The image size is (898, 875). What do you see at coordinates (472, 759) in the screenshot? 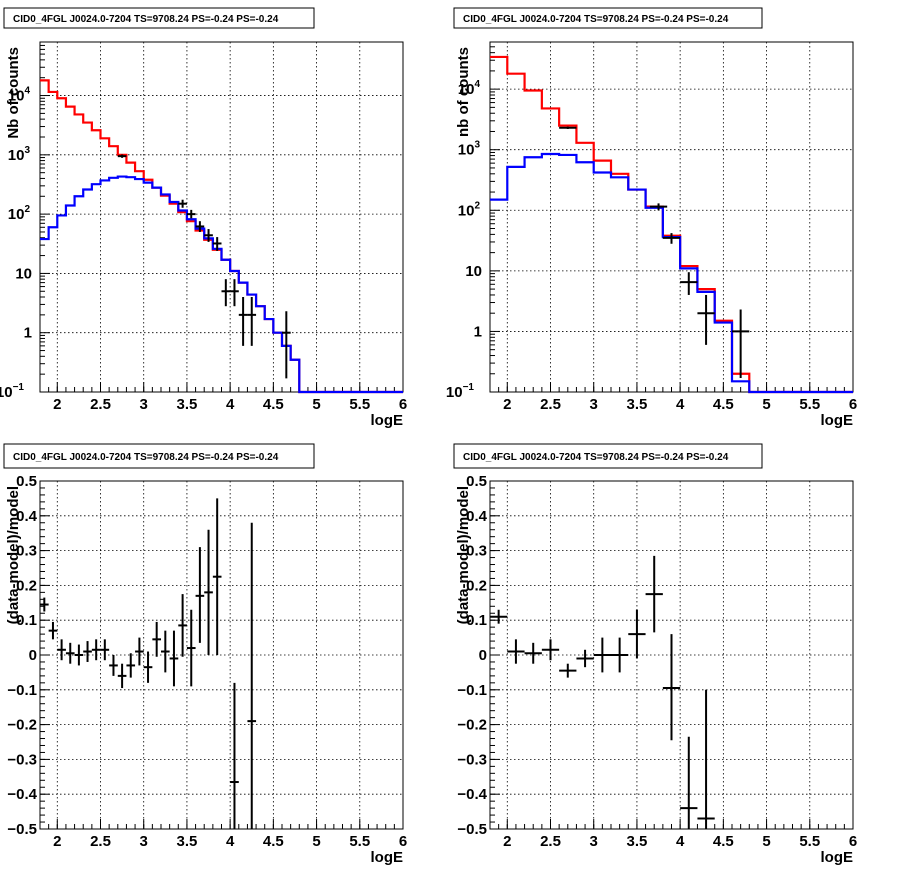
I see `y-tick-label: −0.3` at bounding box center [472, 759].